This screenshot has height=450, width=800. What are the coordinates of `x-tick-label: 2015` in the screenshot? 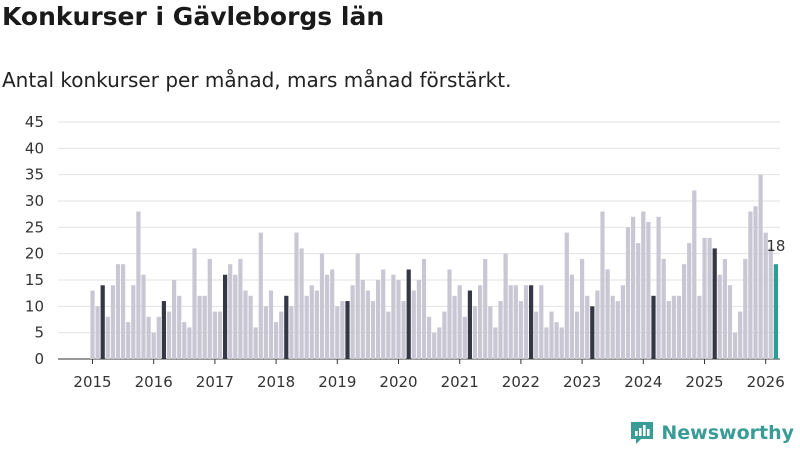 It's located at (92, 382).